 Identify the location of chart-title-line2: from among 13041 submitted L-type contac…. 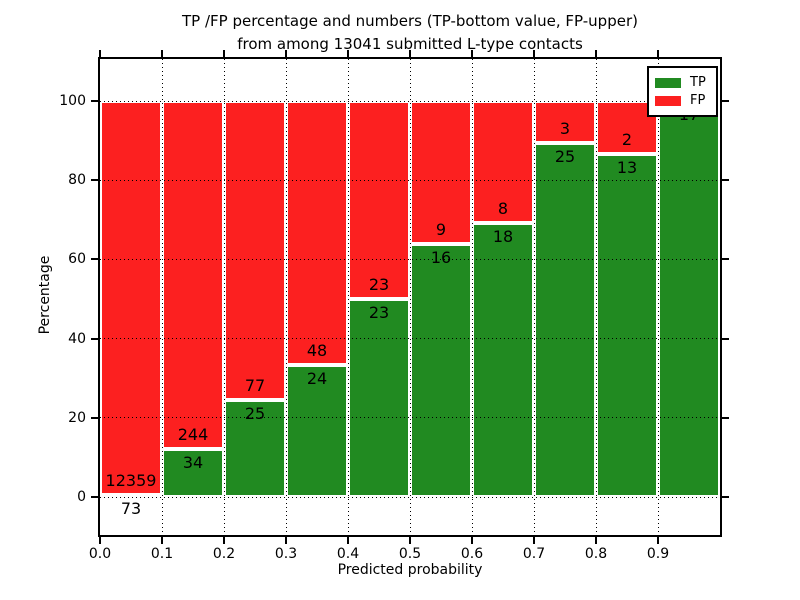
(410, 44).